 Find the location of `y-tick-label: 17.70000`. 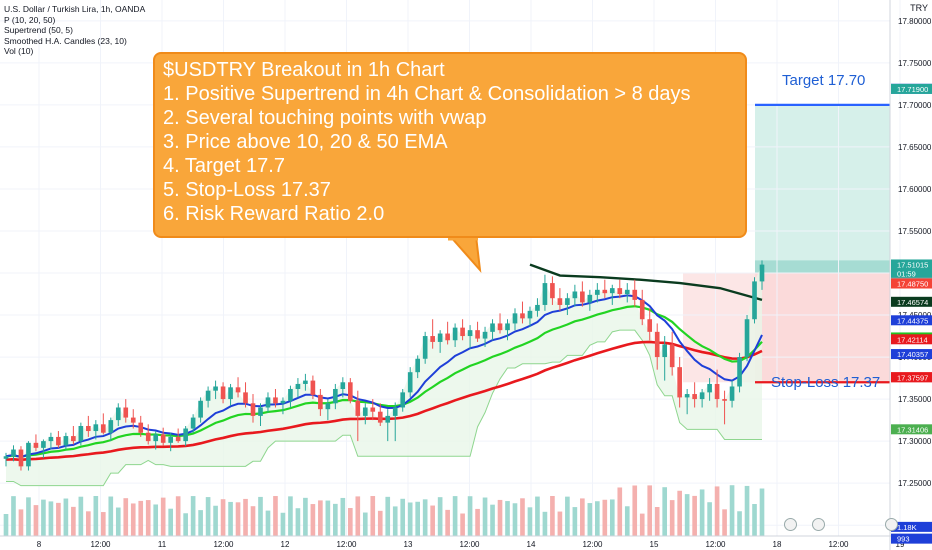

y-tick-label: 17.70000 is located at coordinates (915, 105).